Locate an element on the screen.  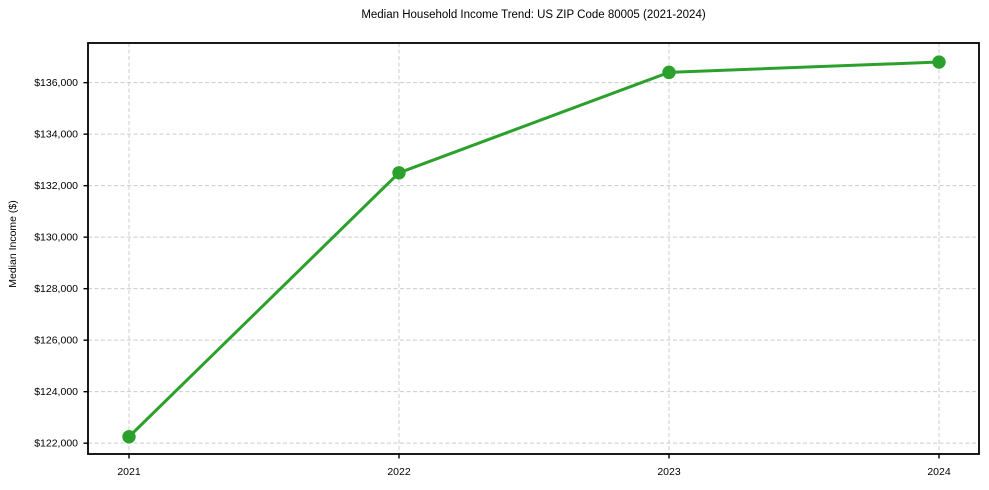
data-point-2022 is located at coordinates (399, 173).